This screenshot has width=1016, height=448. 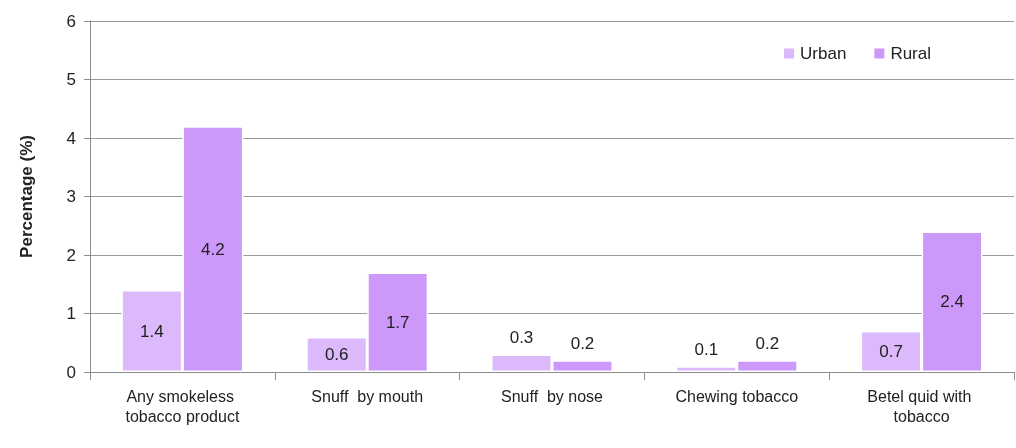 What do you see at coordinates (152, 331) in the screenshot?
I see `data-label: 1.4` at bounding box center [152, 331].